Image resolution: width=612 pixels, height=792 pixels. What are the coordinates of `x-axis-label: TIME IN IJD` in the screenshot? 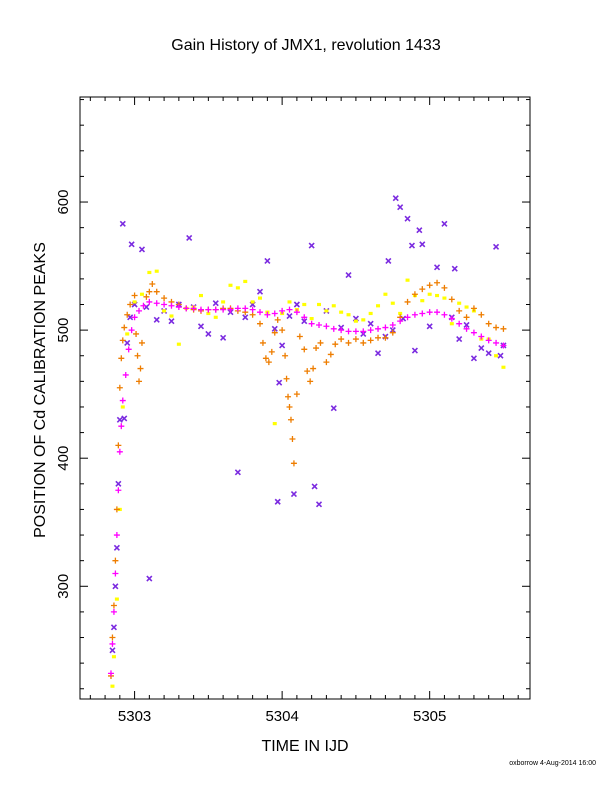 It's located at (305, 746).